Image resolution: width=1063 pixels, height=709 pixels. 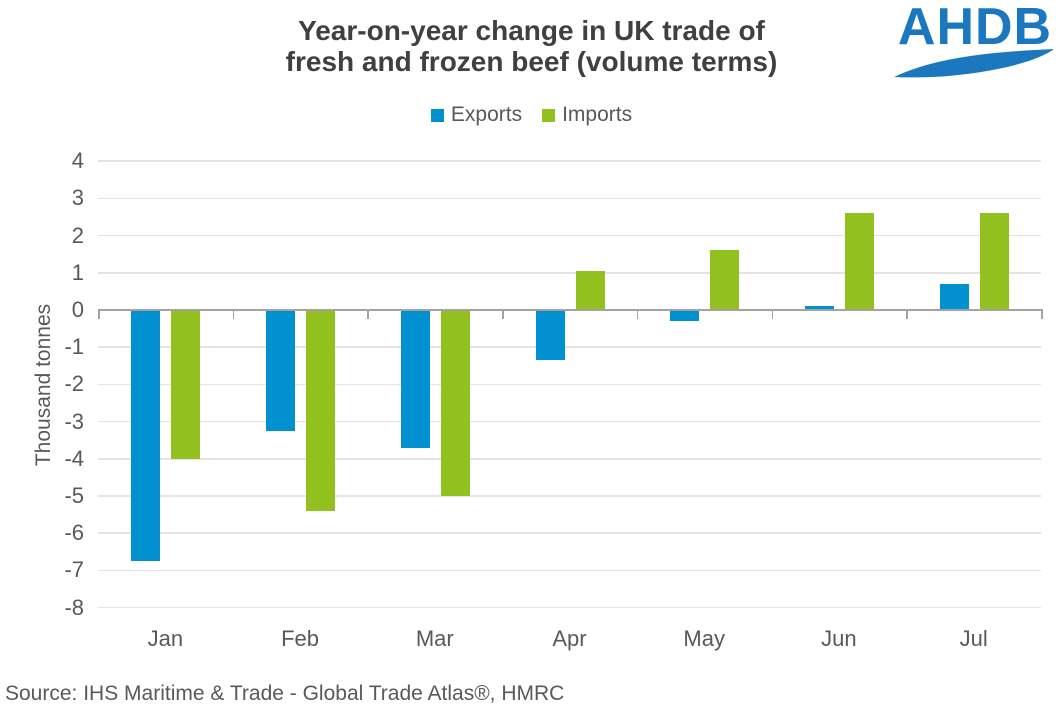 What do you see at coordinates (437, 115) in the screenshot?
I see `exports-swatch-icon` at bounding box center [437, 115].